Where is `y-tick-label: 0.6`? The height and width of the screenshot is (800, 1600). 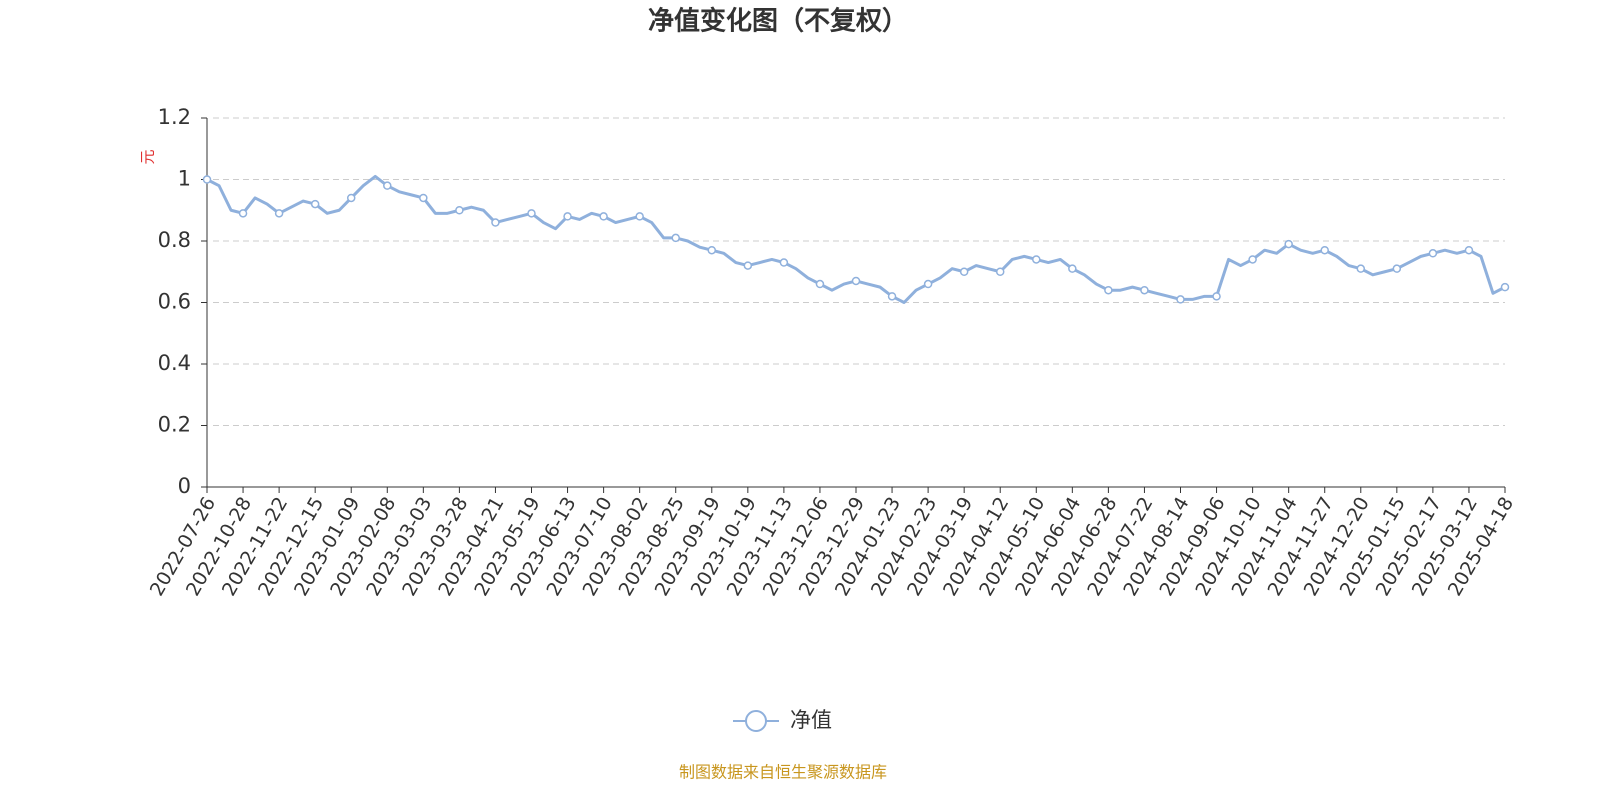 y-tick-label: 0.6 is located at coordinates (174, 302).